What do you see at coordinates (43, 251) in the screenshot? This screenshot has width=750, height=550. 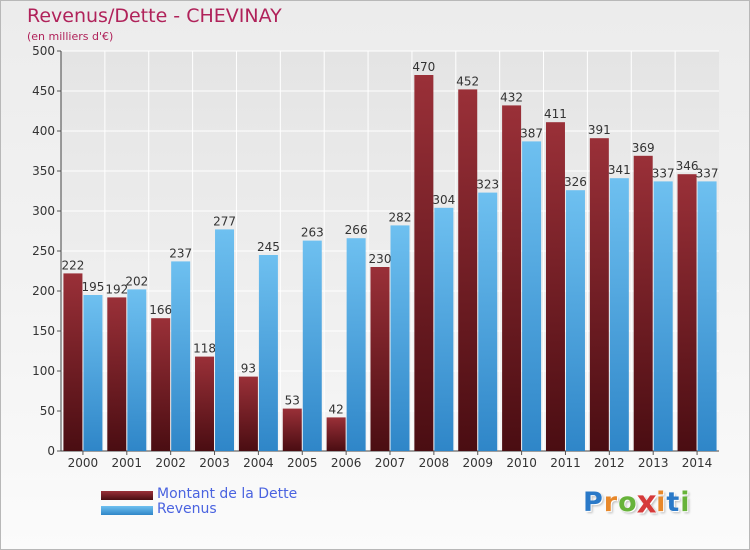 I see `y-tick-label: 250` at bounding box center [43, 251].